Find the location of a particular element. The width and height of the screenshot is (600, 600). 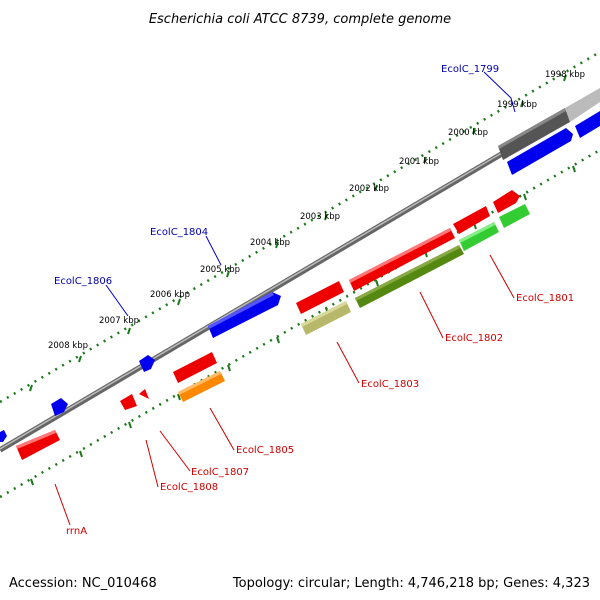

gene-feature-lightgray is located at coordinates (582, 105).